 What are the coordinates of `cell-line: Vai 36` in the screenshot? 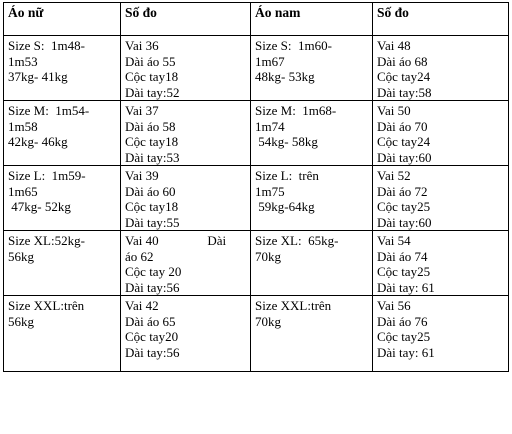 It's located at (142, 45).